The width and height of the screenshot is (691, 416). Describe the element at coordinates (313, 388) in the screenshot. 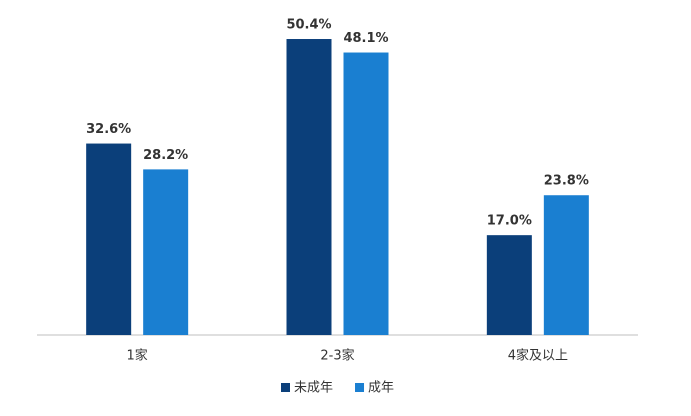

I see `legend-label: 未成年` at that location.